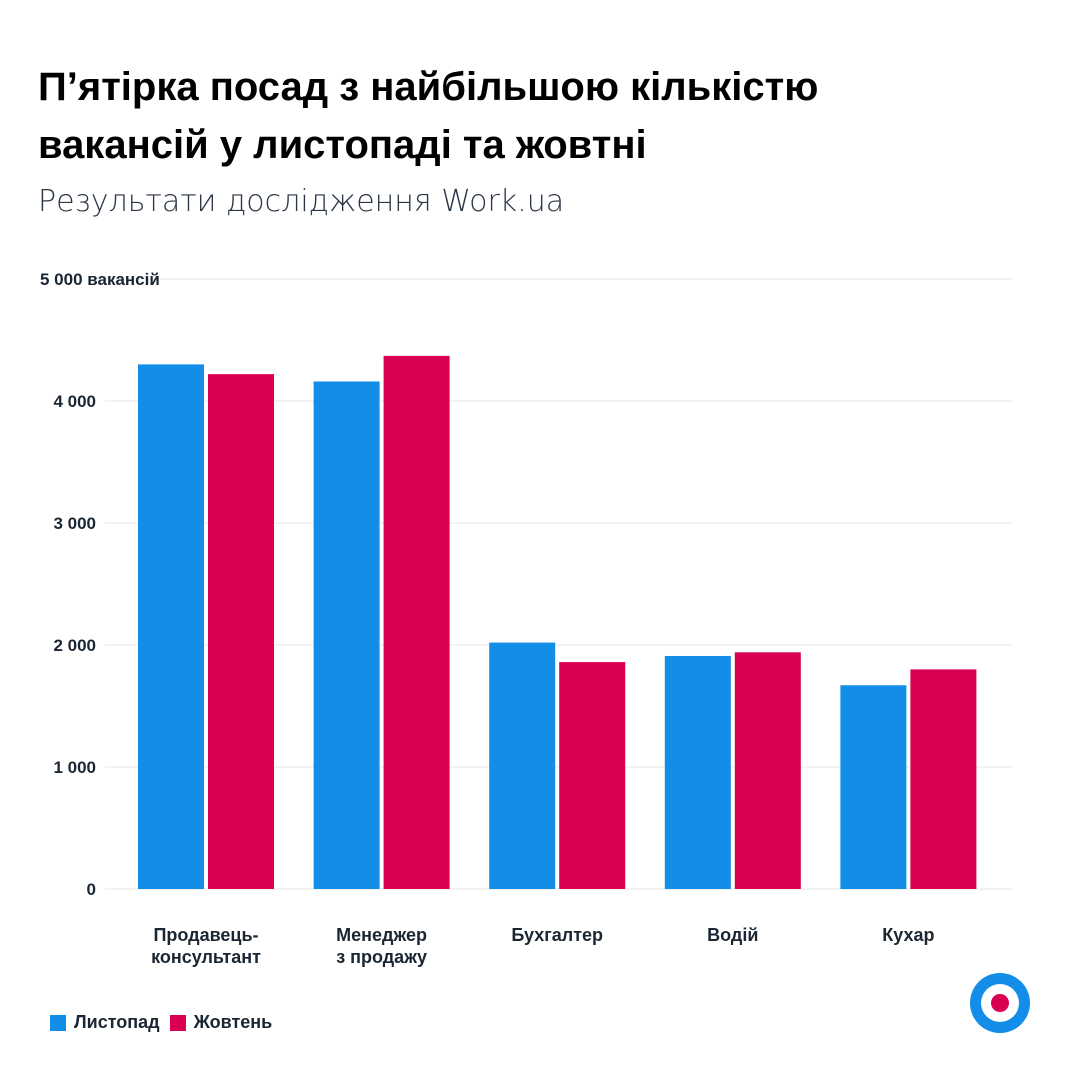 The height and width of the screenshot is (1080, 1080). I want to click on legend-swatch-october, so click(177, 1022).